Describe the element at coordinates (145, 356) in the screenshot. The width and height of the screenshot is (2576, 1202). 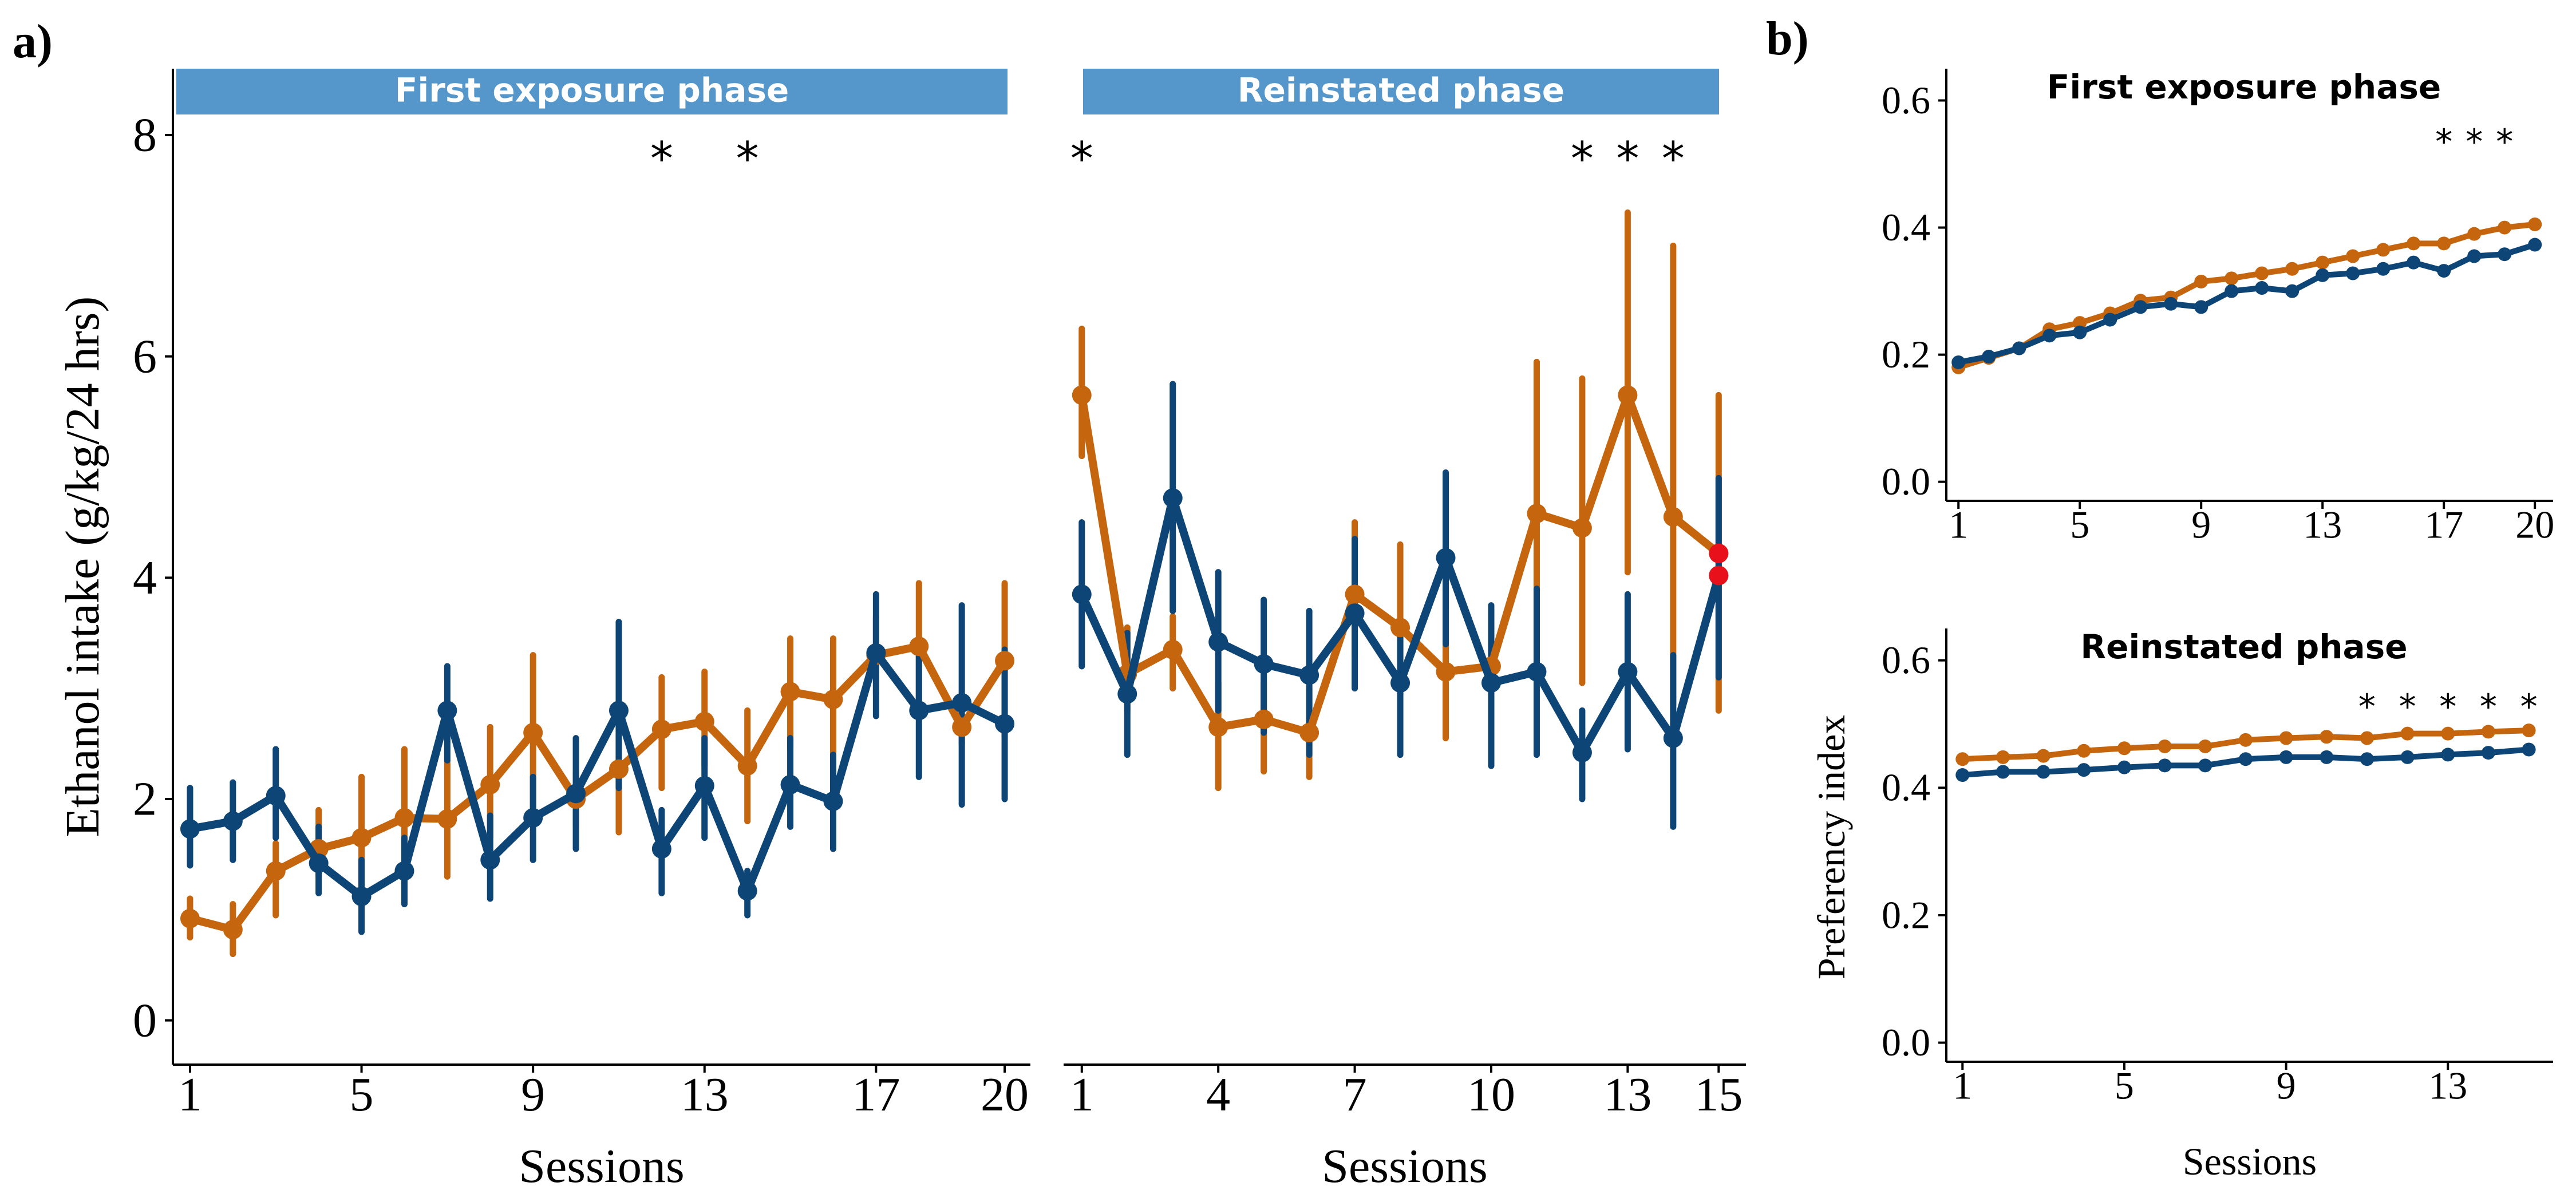
I see `y-tick-label: 6` at that location.